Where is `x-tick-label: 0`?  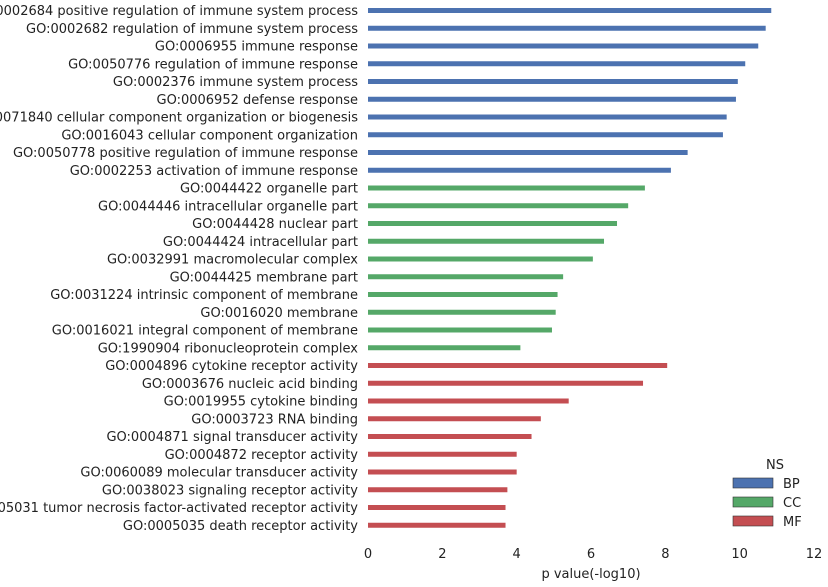 x-tick-label: 0 is located at coordinates (368, 554).